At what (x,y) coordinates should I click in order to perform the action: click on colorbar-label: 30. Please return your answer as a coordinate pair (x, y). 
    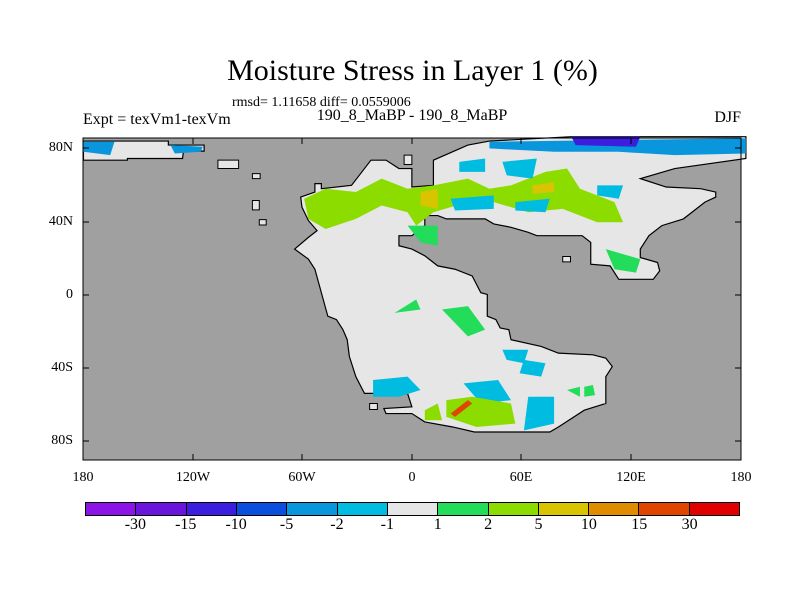
    Looking at the image, I should click on (689, 524).